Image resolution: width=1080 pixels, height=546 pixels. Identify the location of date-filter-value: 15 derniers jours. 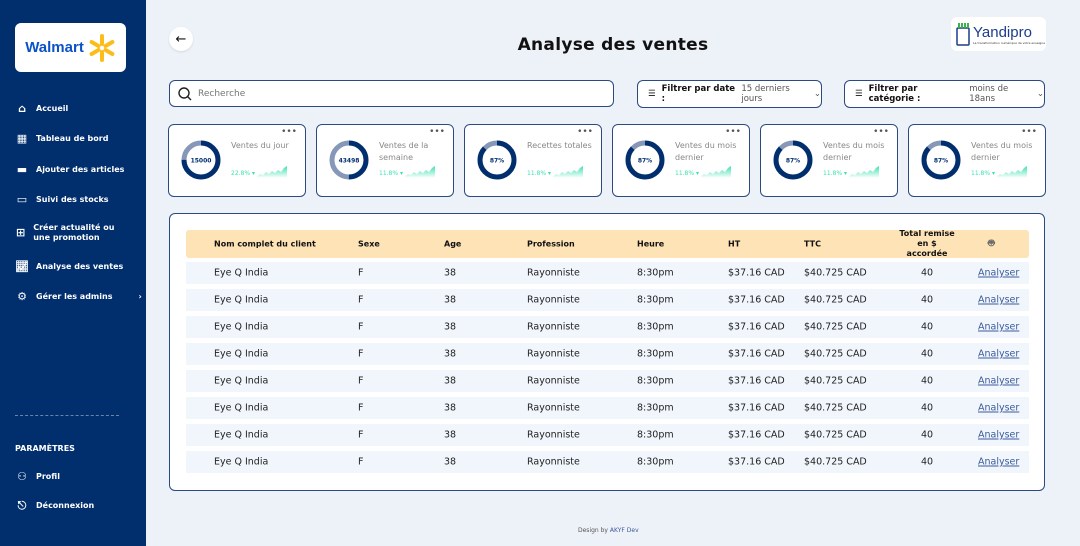
(765, 94).